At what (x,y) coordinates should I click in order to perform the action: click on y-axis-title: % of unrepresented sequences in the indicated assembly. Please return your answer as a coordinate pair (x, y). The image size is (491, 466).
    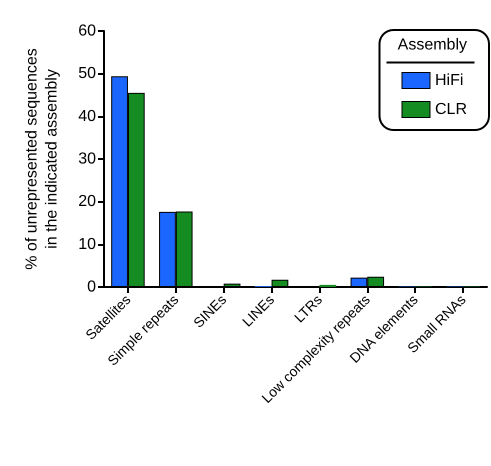
    Looking at the image, I should click on (42, 159).